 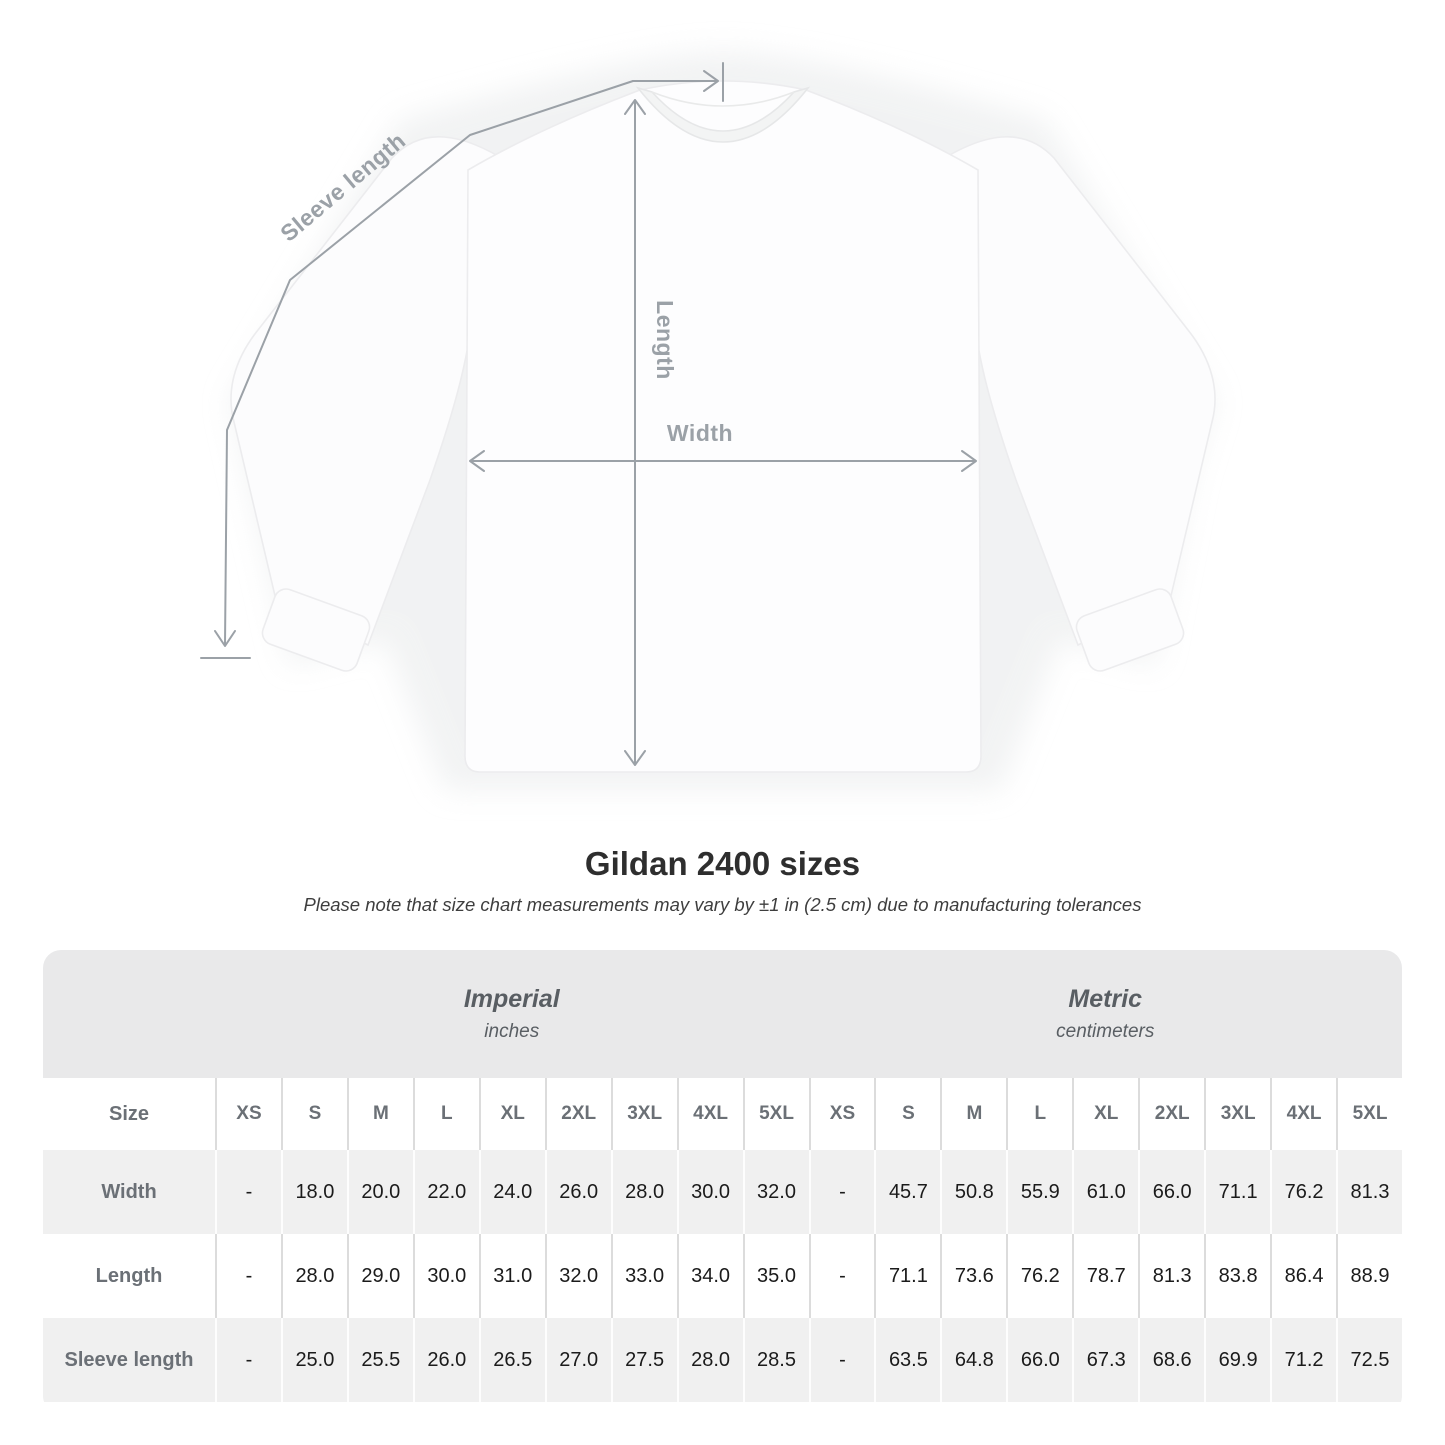 I want to click on table-cell: 18.0, so click(x=313, y=1192).